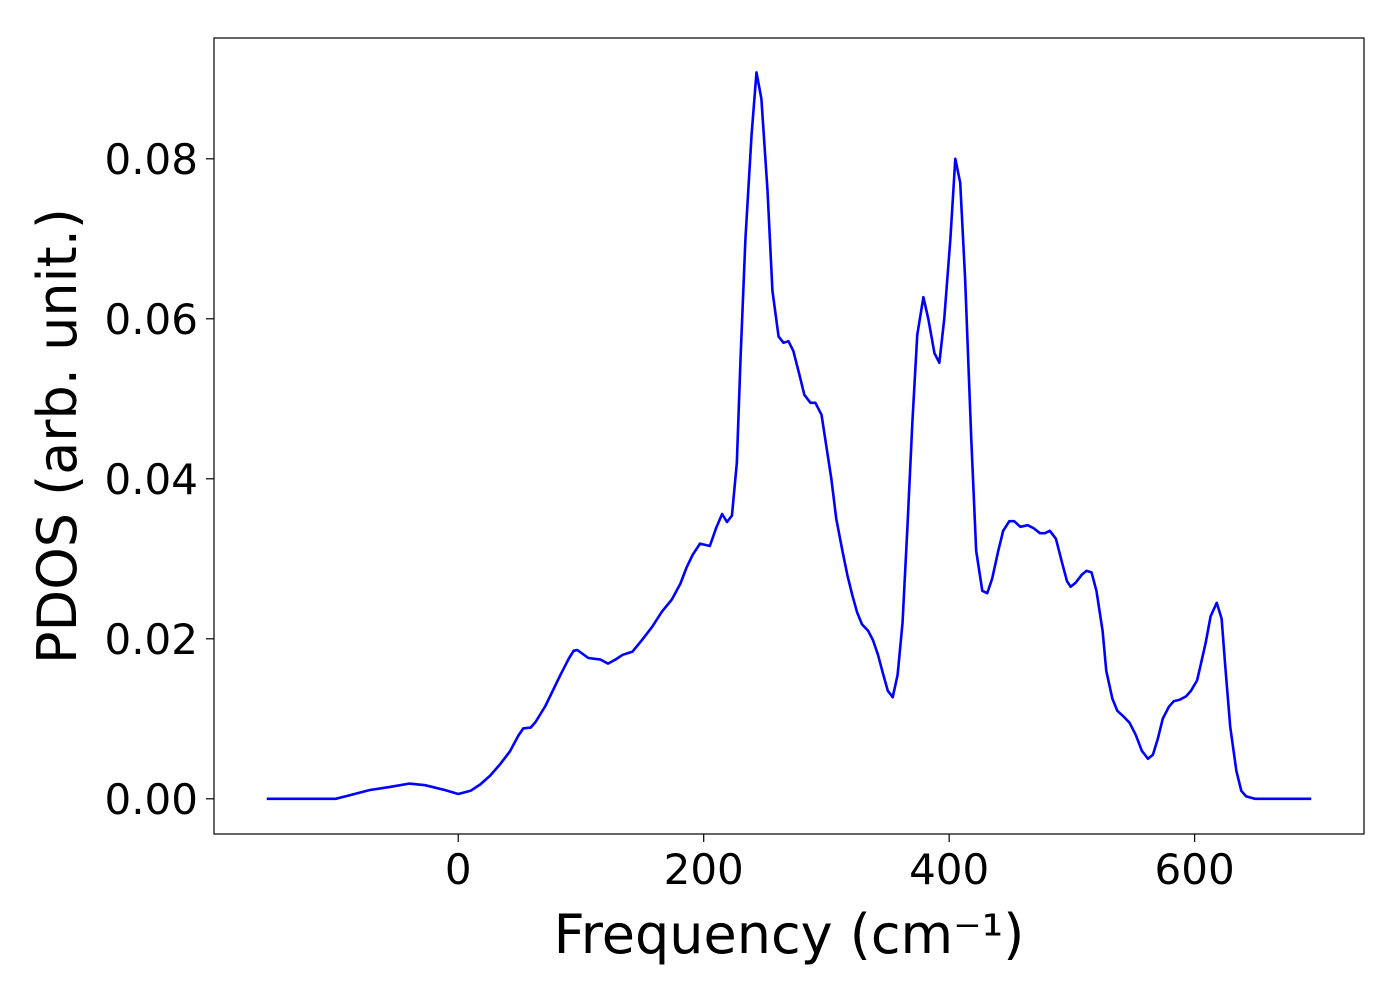 The height and width of the screenshot is (1000, 1400). Describe the element at coordinates (57, 436) in the screenshot. I see `y-axis-label: PDOS (arb. unit.)` at that location.